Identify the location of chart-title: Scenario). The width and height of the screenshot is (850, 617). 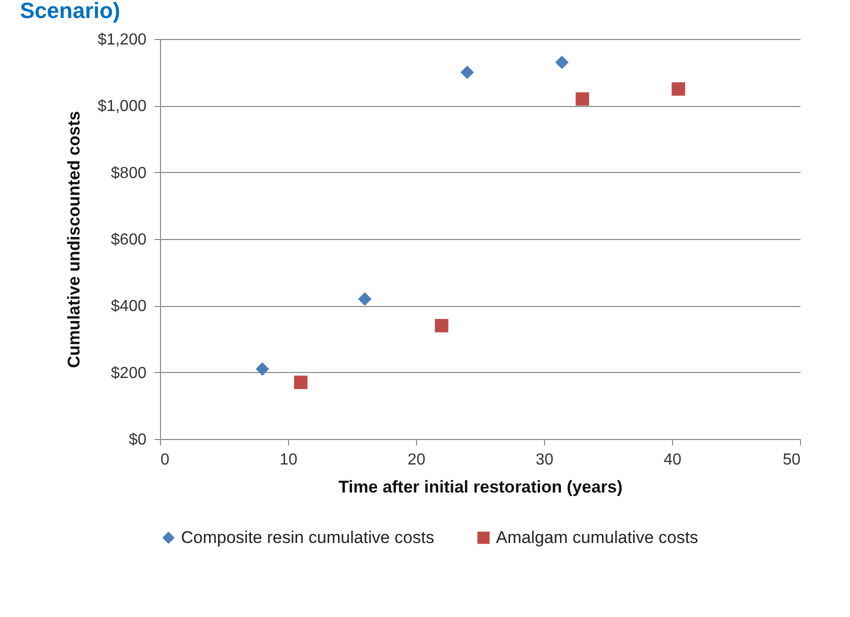
(70, 11).